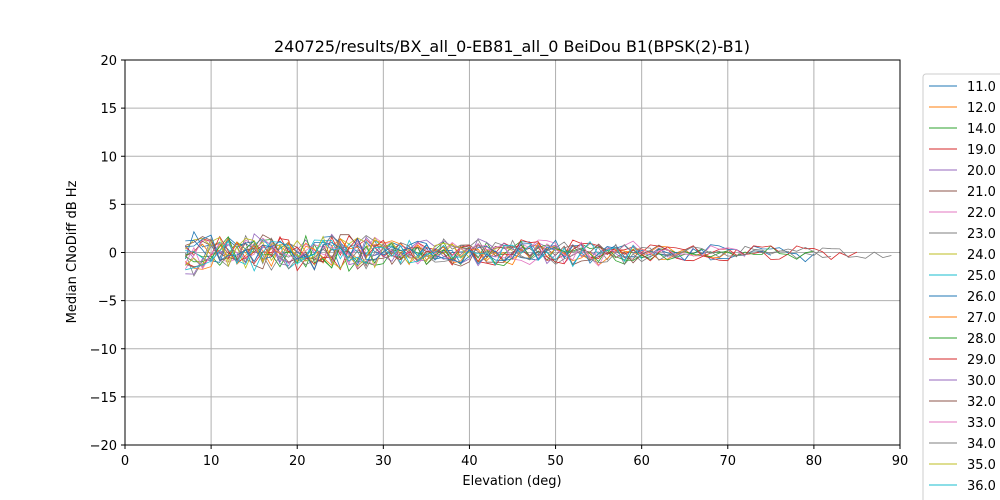 This screenshot has width=1000, height=500. I want to click on legend-item: 36.0, so click(962, 486).